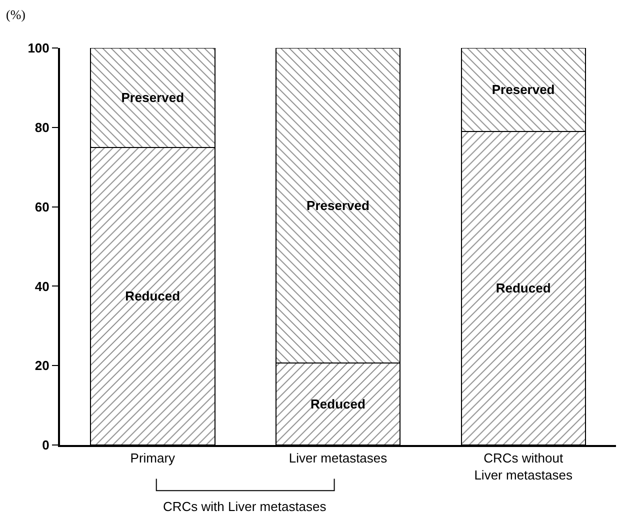  I want to click on x-tick-label: Liver metastases, so click(338, 458).